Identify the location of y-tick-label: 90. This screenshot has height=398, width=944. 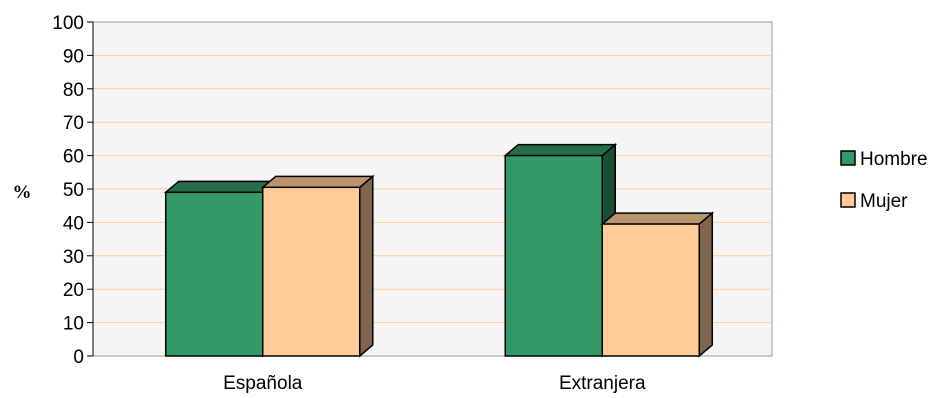
(73, 56).